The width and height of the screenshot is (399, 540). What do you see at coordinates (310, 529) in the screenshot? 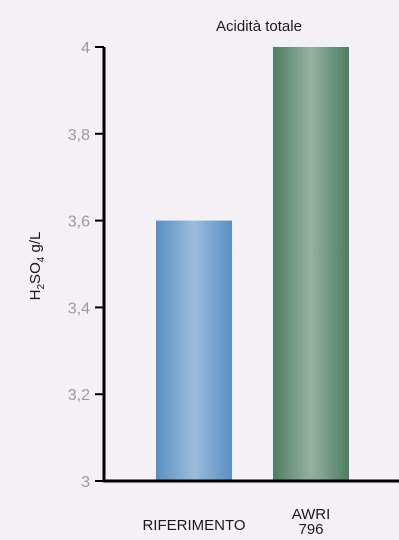
I see `x-category-label: 796` at bounding box center [310, 529].